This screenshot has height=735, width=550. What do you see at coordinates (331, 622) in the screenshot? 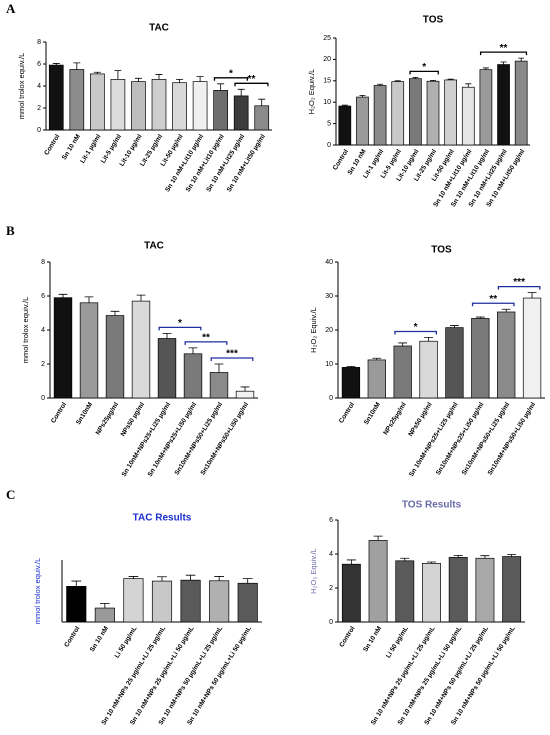
I see `y-tick-label: 0` at bounding box center [331, 622].